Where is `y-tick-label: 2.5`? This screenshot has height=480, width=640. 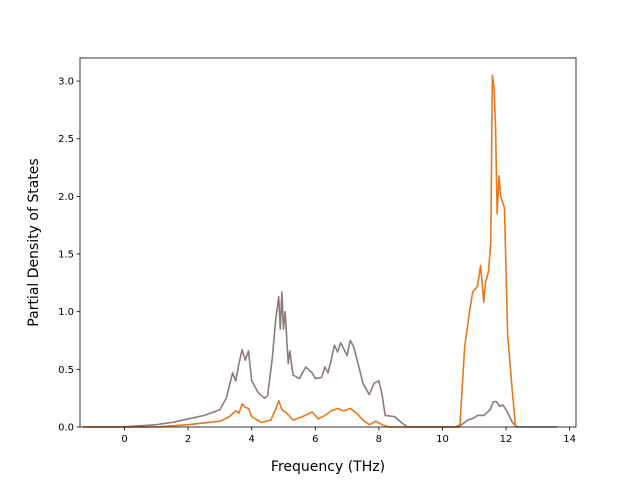 y-tick-label: 2.5 is located at coordinates (66, 139).